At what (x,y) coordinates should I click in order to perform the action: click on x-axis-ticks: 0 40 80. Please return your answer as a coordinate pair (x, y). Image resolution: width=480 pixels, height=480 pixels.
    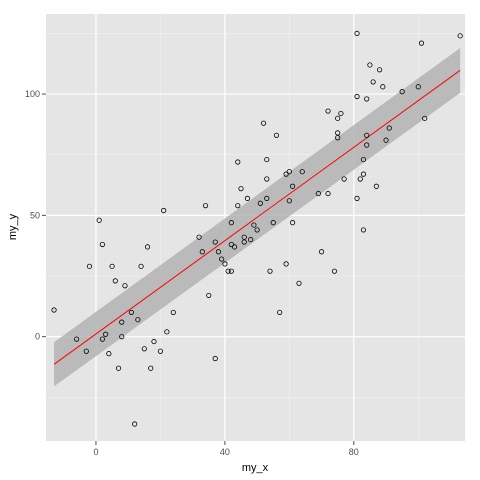
    Looking at the image, I should click on (226, 449).